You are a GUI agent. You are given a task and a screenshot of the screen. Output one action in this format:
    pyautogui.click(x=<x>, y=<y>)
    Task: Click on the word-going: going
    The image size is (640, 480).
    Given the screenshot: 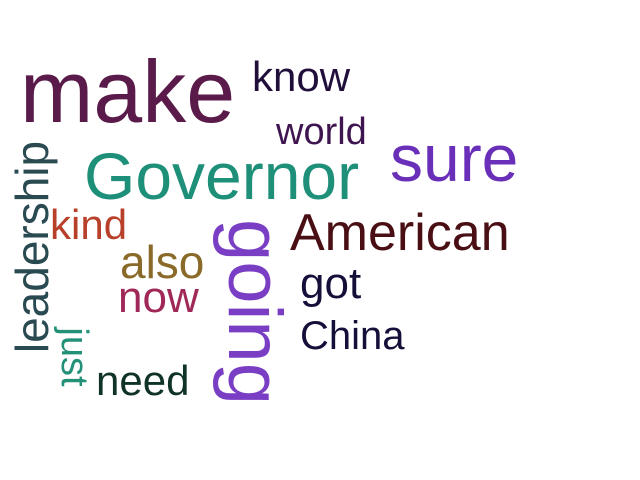 What is the action you would take?
    pyautogui.click(x=254, y=312)
    